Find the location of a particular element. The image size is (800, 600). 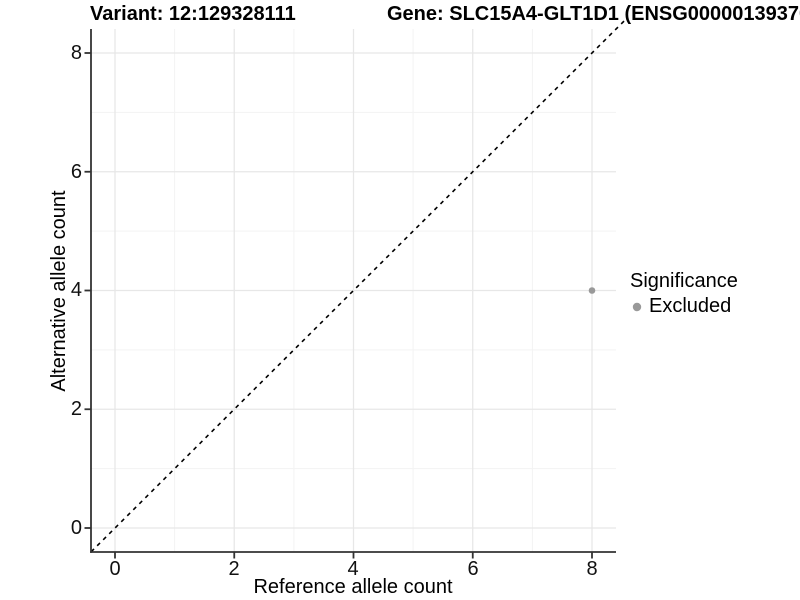

legend-title: Significance is located at coordinates (684, 281).